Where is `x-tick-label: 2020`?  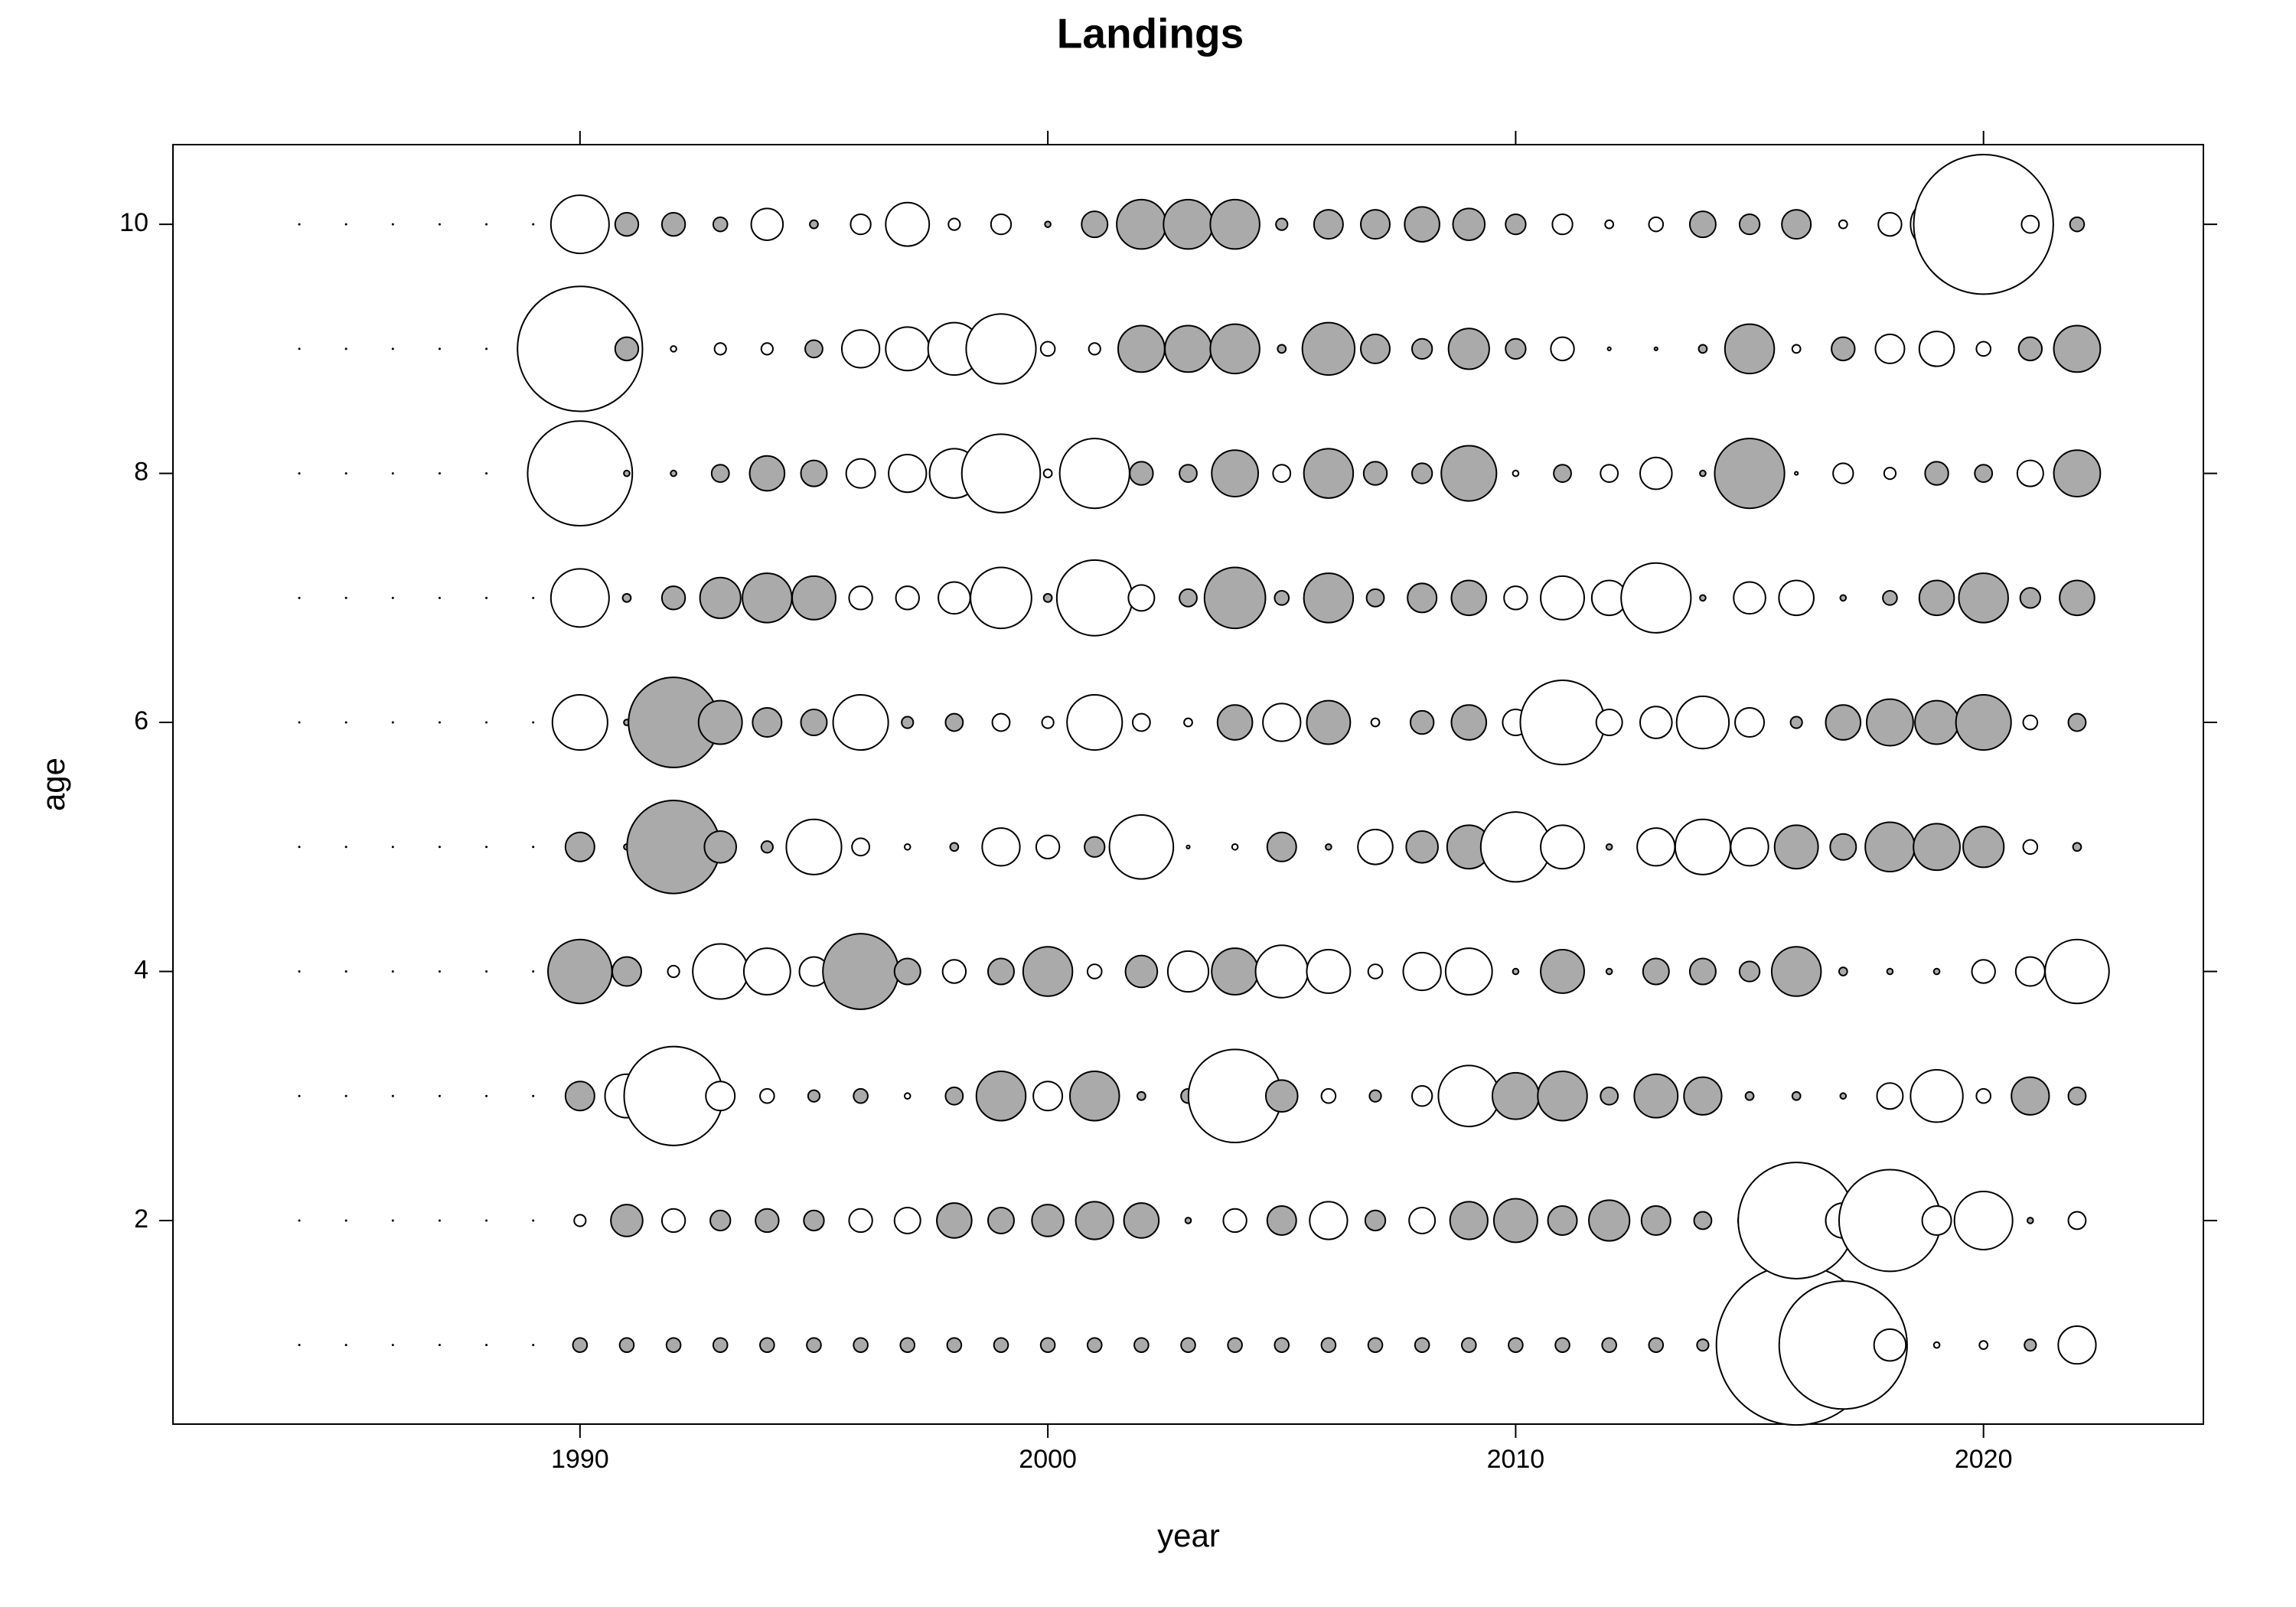 x-tick-label: 2020 is located at coordinates (1984, 1459).